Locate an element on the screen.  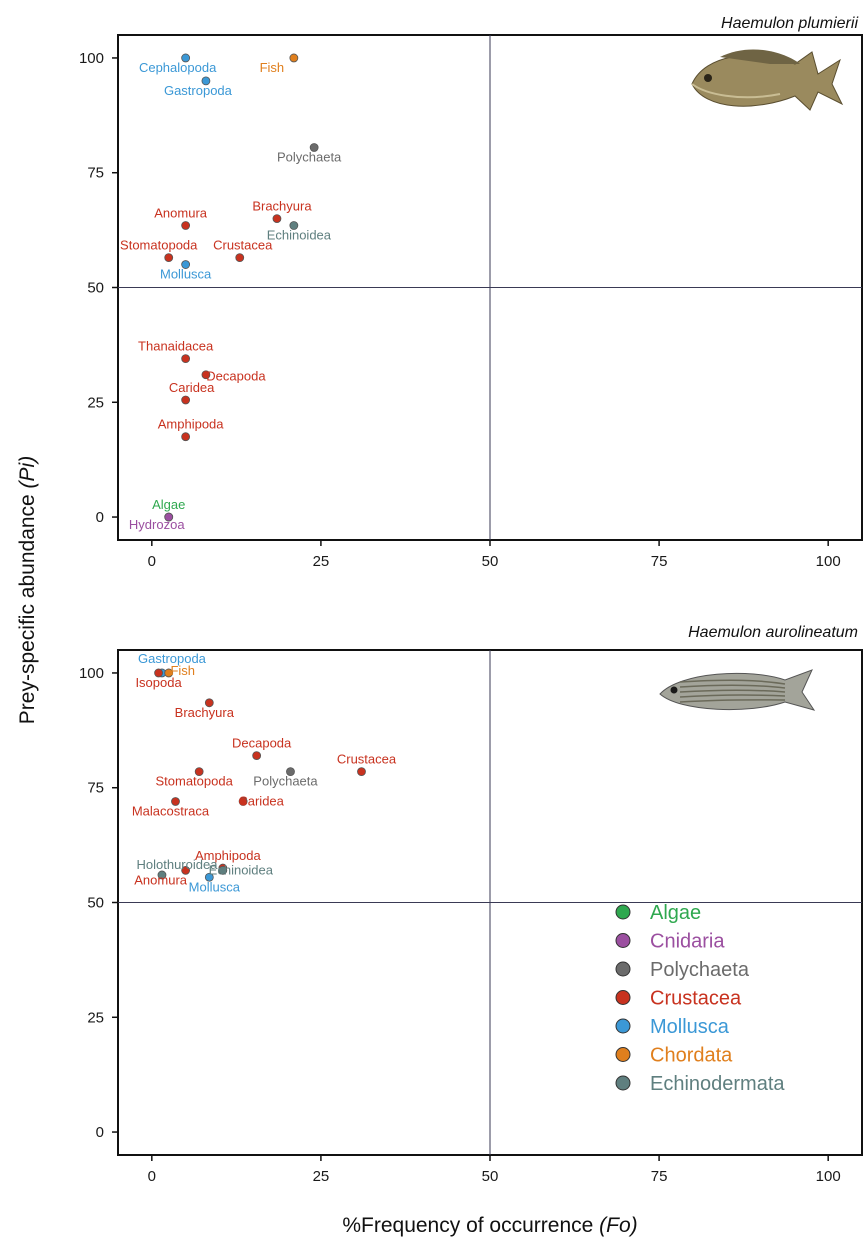
data-point-label: Algae is located at coordinates (168, 504).